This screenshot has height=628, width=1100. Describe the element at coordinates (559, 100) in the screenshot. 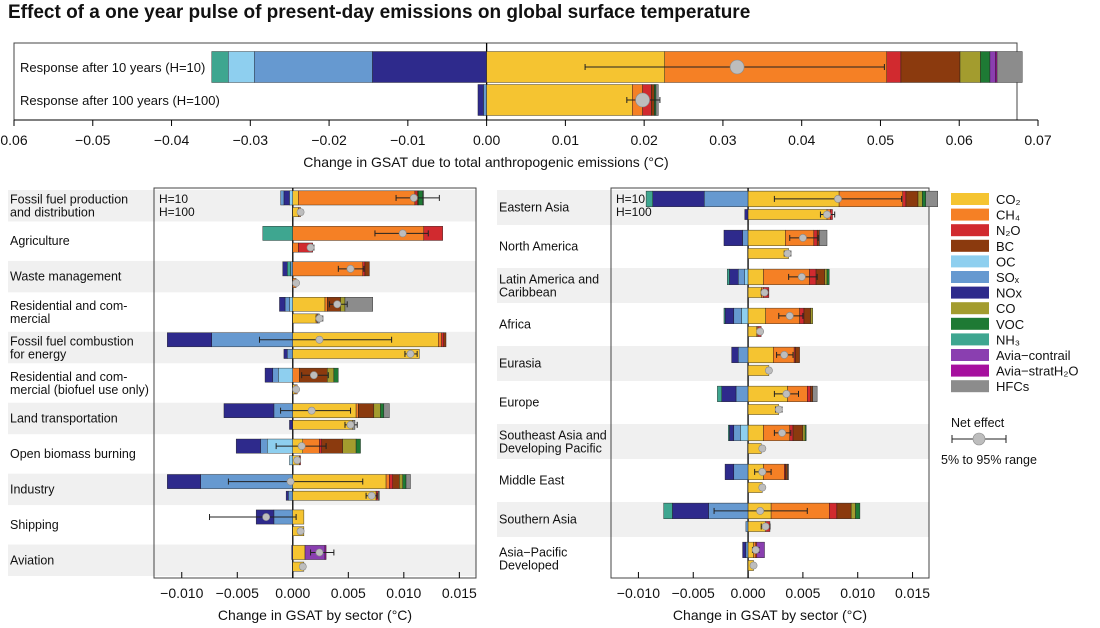

I see `total-bar-CO2` at that location.